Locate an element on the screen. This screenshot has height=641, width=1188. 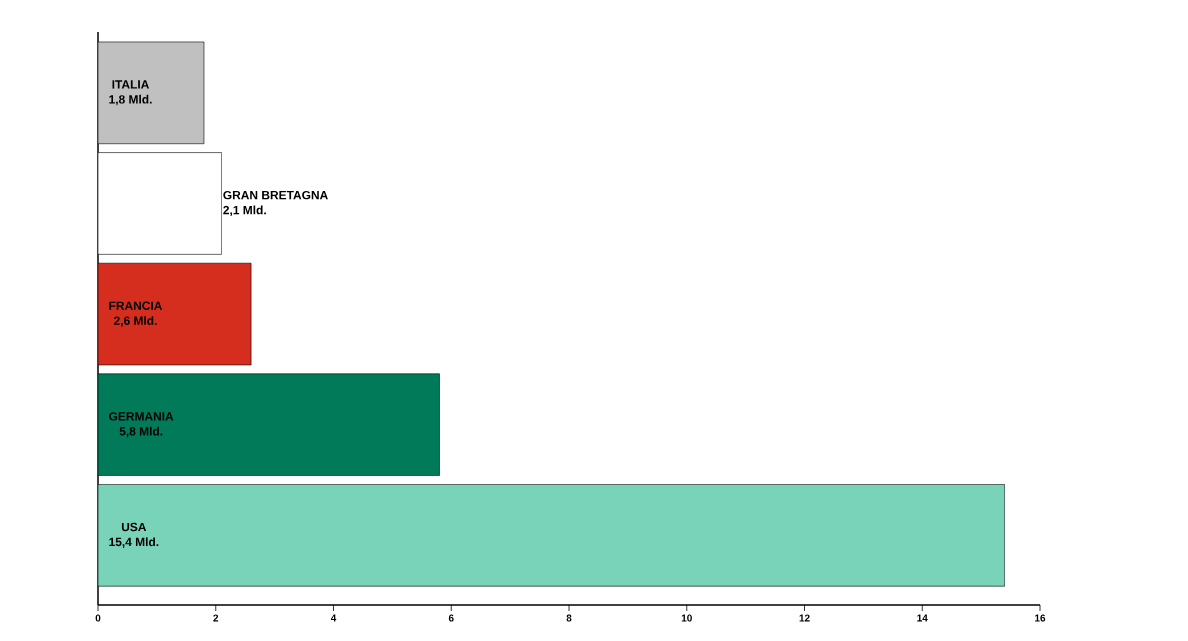
x-tick-label: 14 is located at coordinates (922, 618).